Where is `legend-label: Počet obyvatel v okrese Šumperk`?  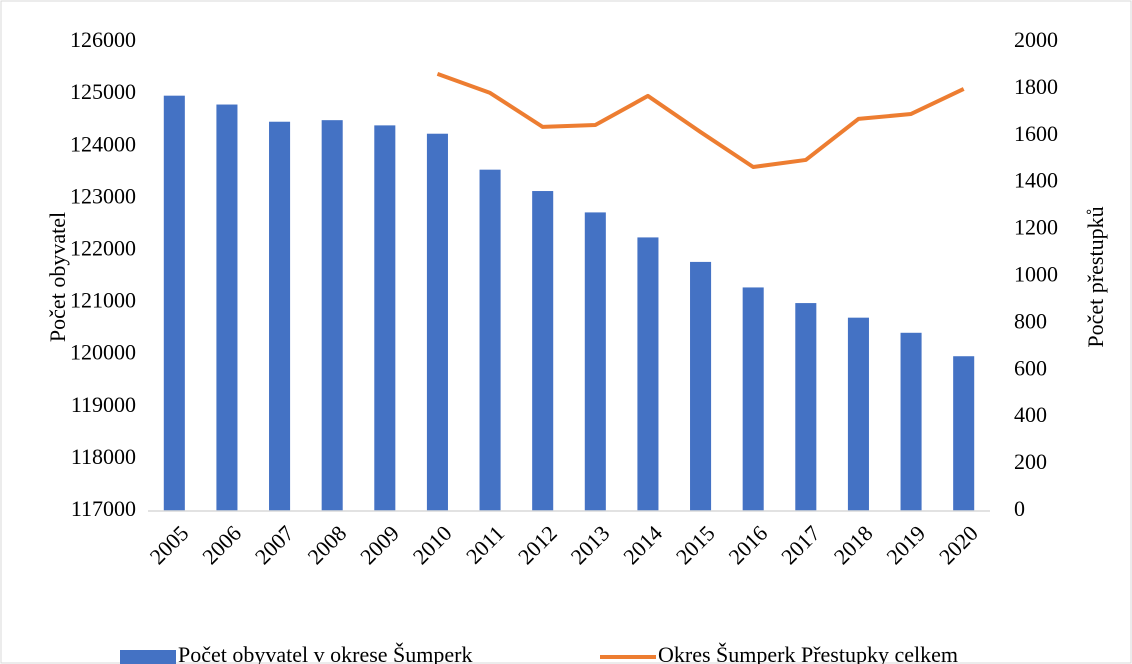 legend-label: Počet obyvatel v okrese Šumperk is located at coordinates (325, 653).